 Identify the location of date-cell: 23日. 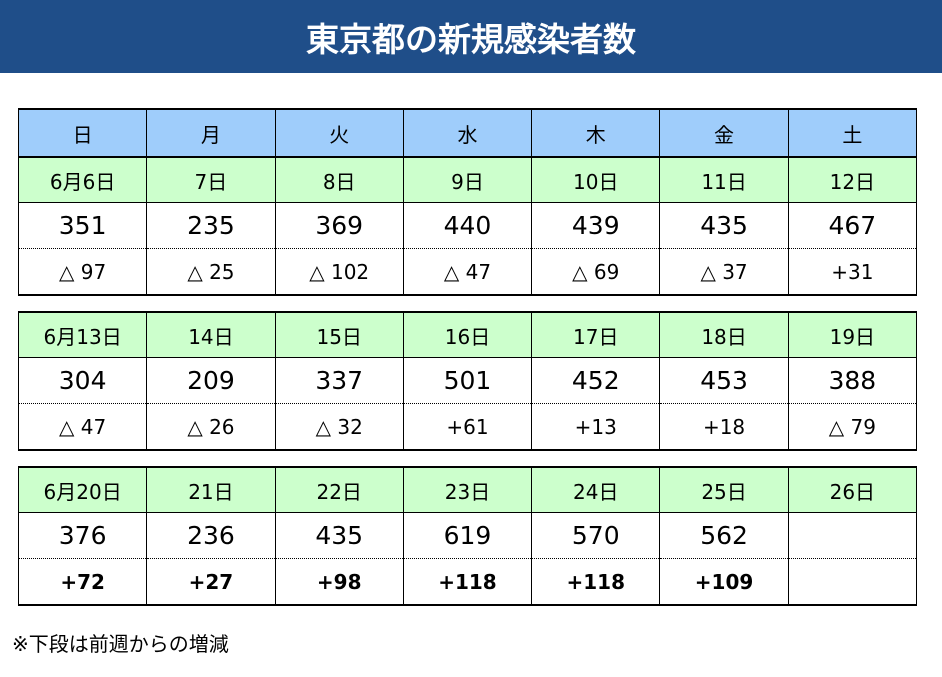
(467, 489).